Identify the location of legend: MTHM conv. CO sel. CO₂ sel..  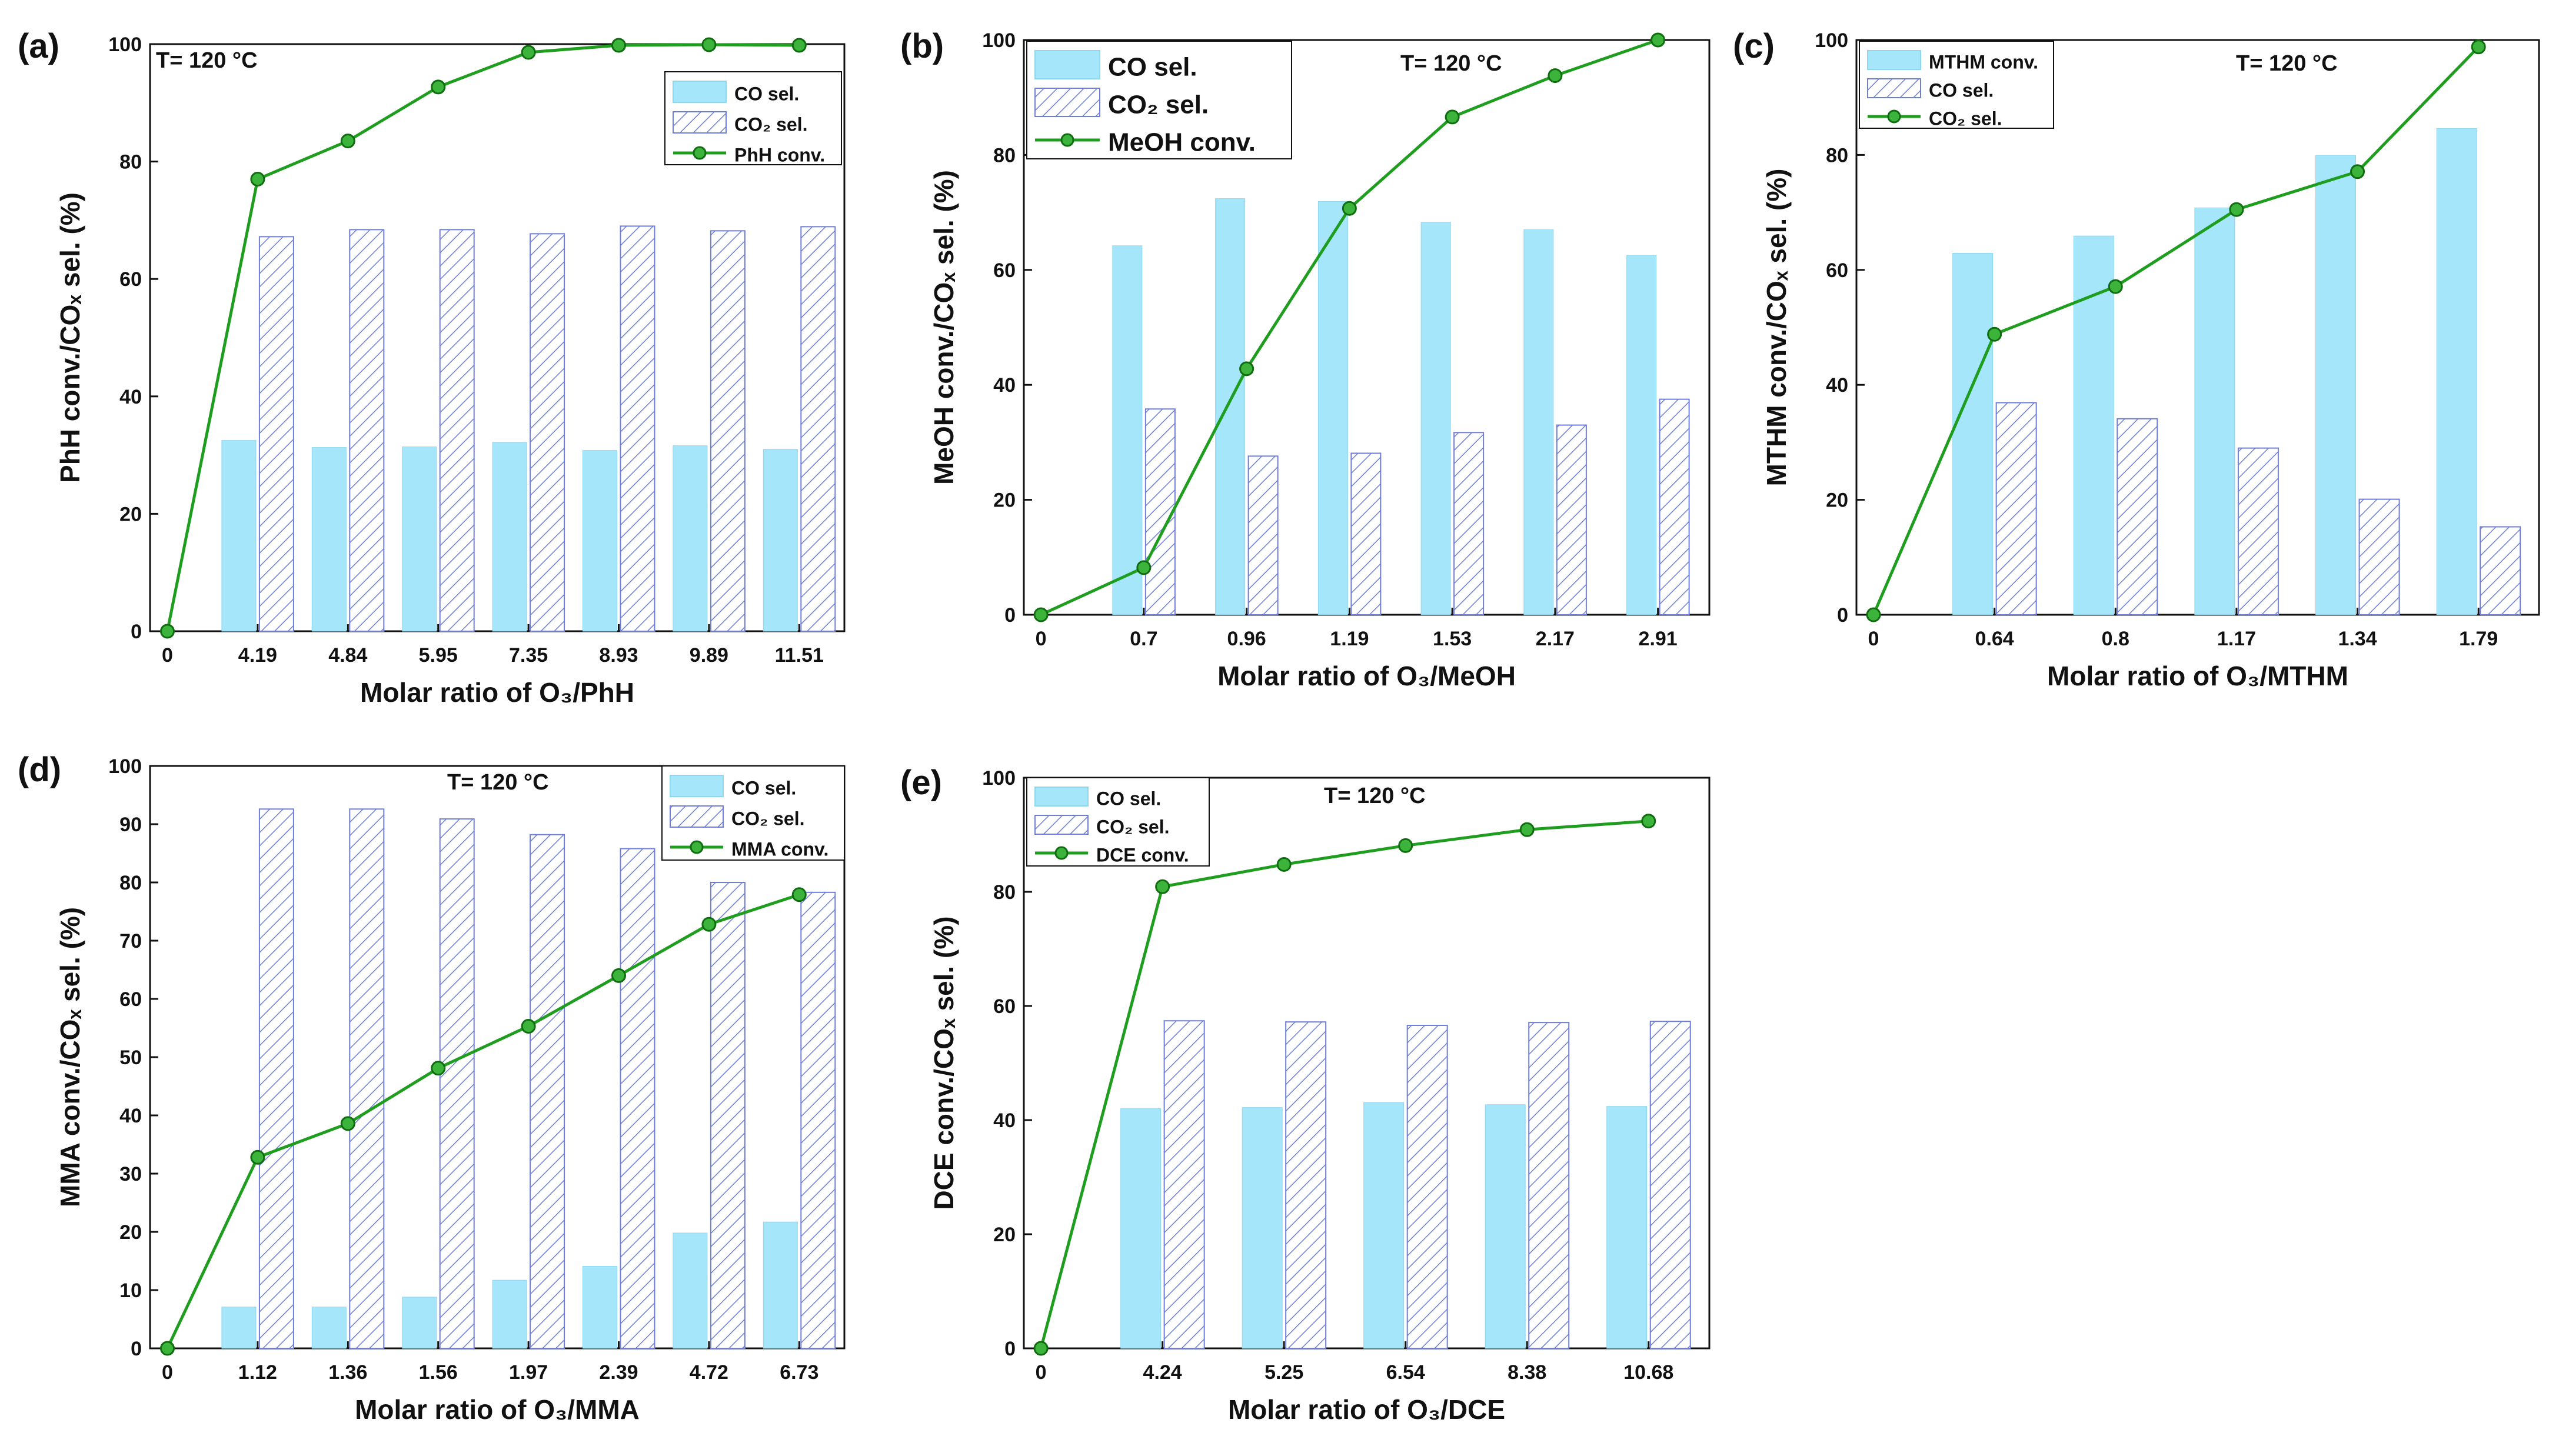
(1956, 85).